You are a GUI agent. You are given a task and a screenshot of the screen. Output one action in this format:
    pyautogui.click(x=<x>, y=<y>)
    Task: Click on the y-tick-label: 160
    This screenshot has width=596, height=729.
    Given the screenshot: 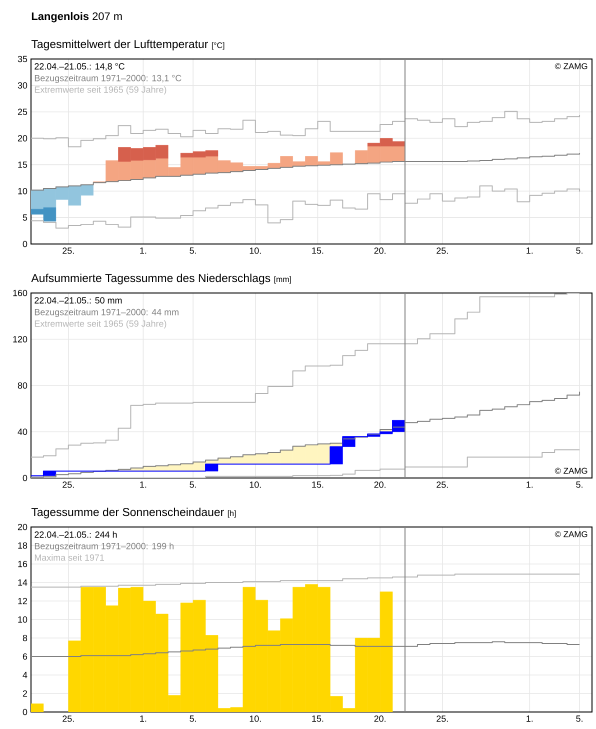 What is the action you would take?
    pyautogui.click(x=20, y=293)
    